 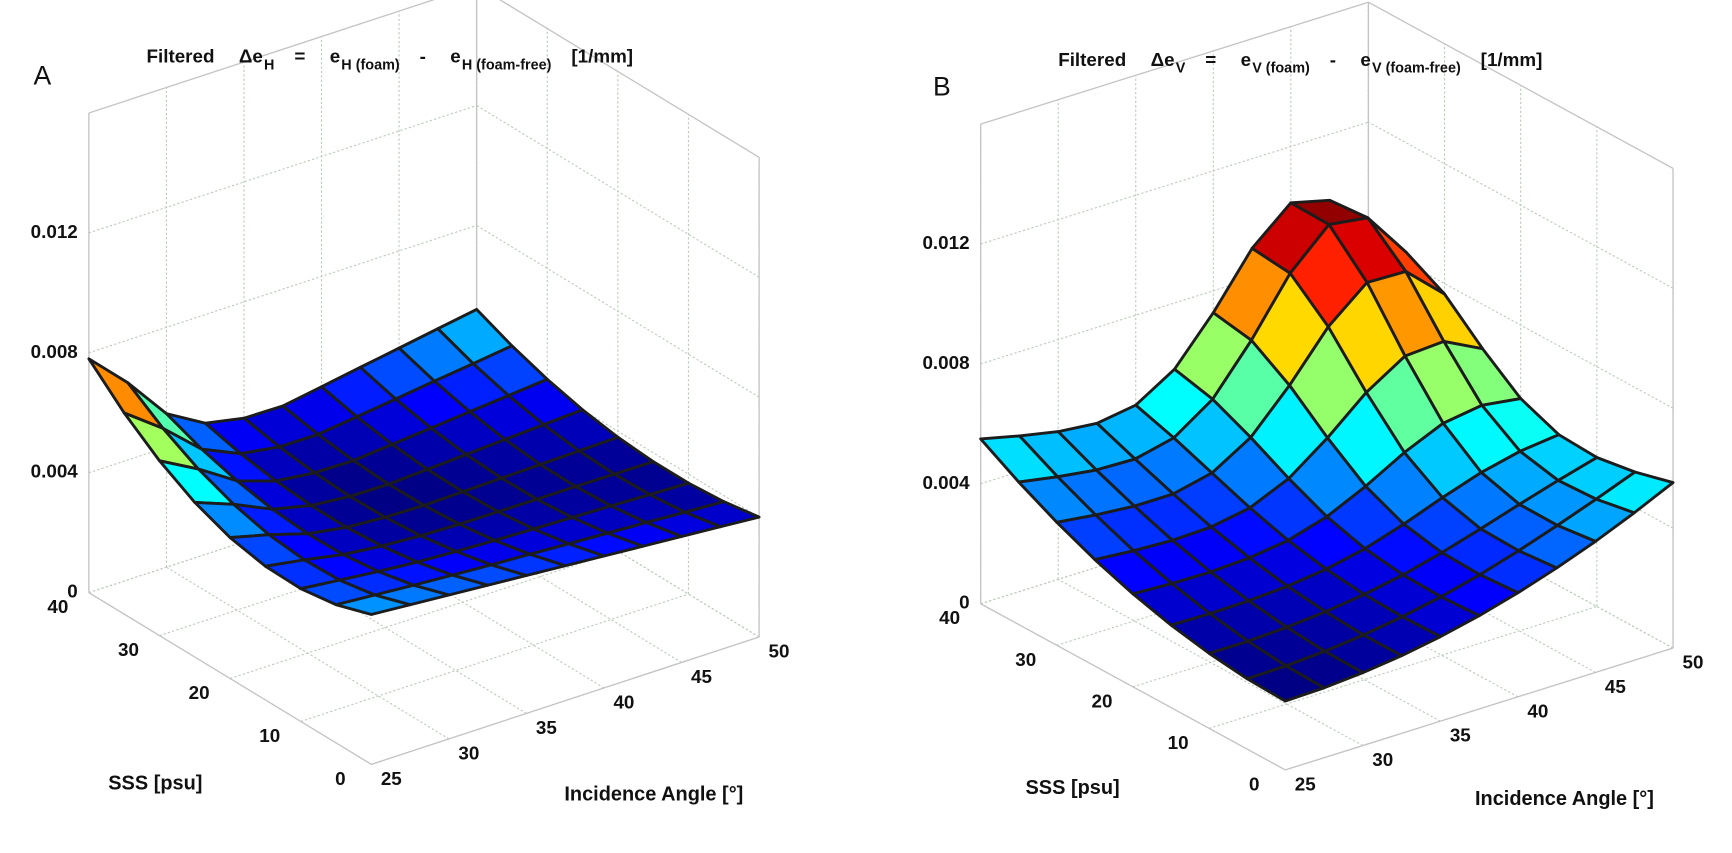 What do you see at coordinates (269, 65) in the screenshot?
I see `title-part: H` at bounding box center [269, 65].